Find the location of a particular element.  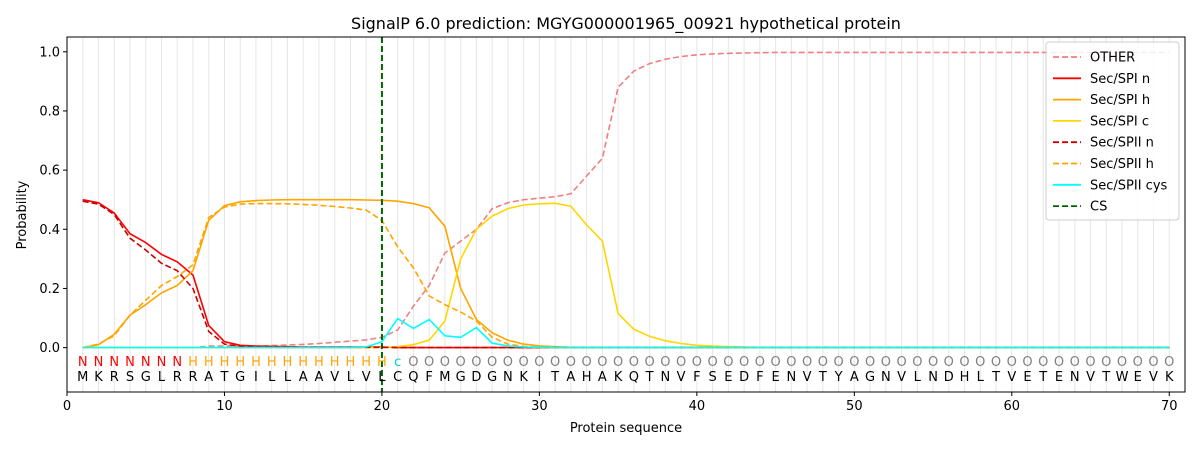

residue-letter: G is located at coordinates (146, 377).